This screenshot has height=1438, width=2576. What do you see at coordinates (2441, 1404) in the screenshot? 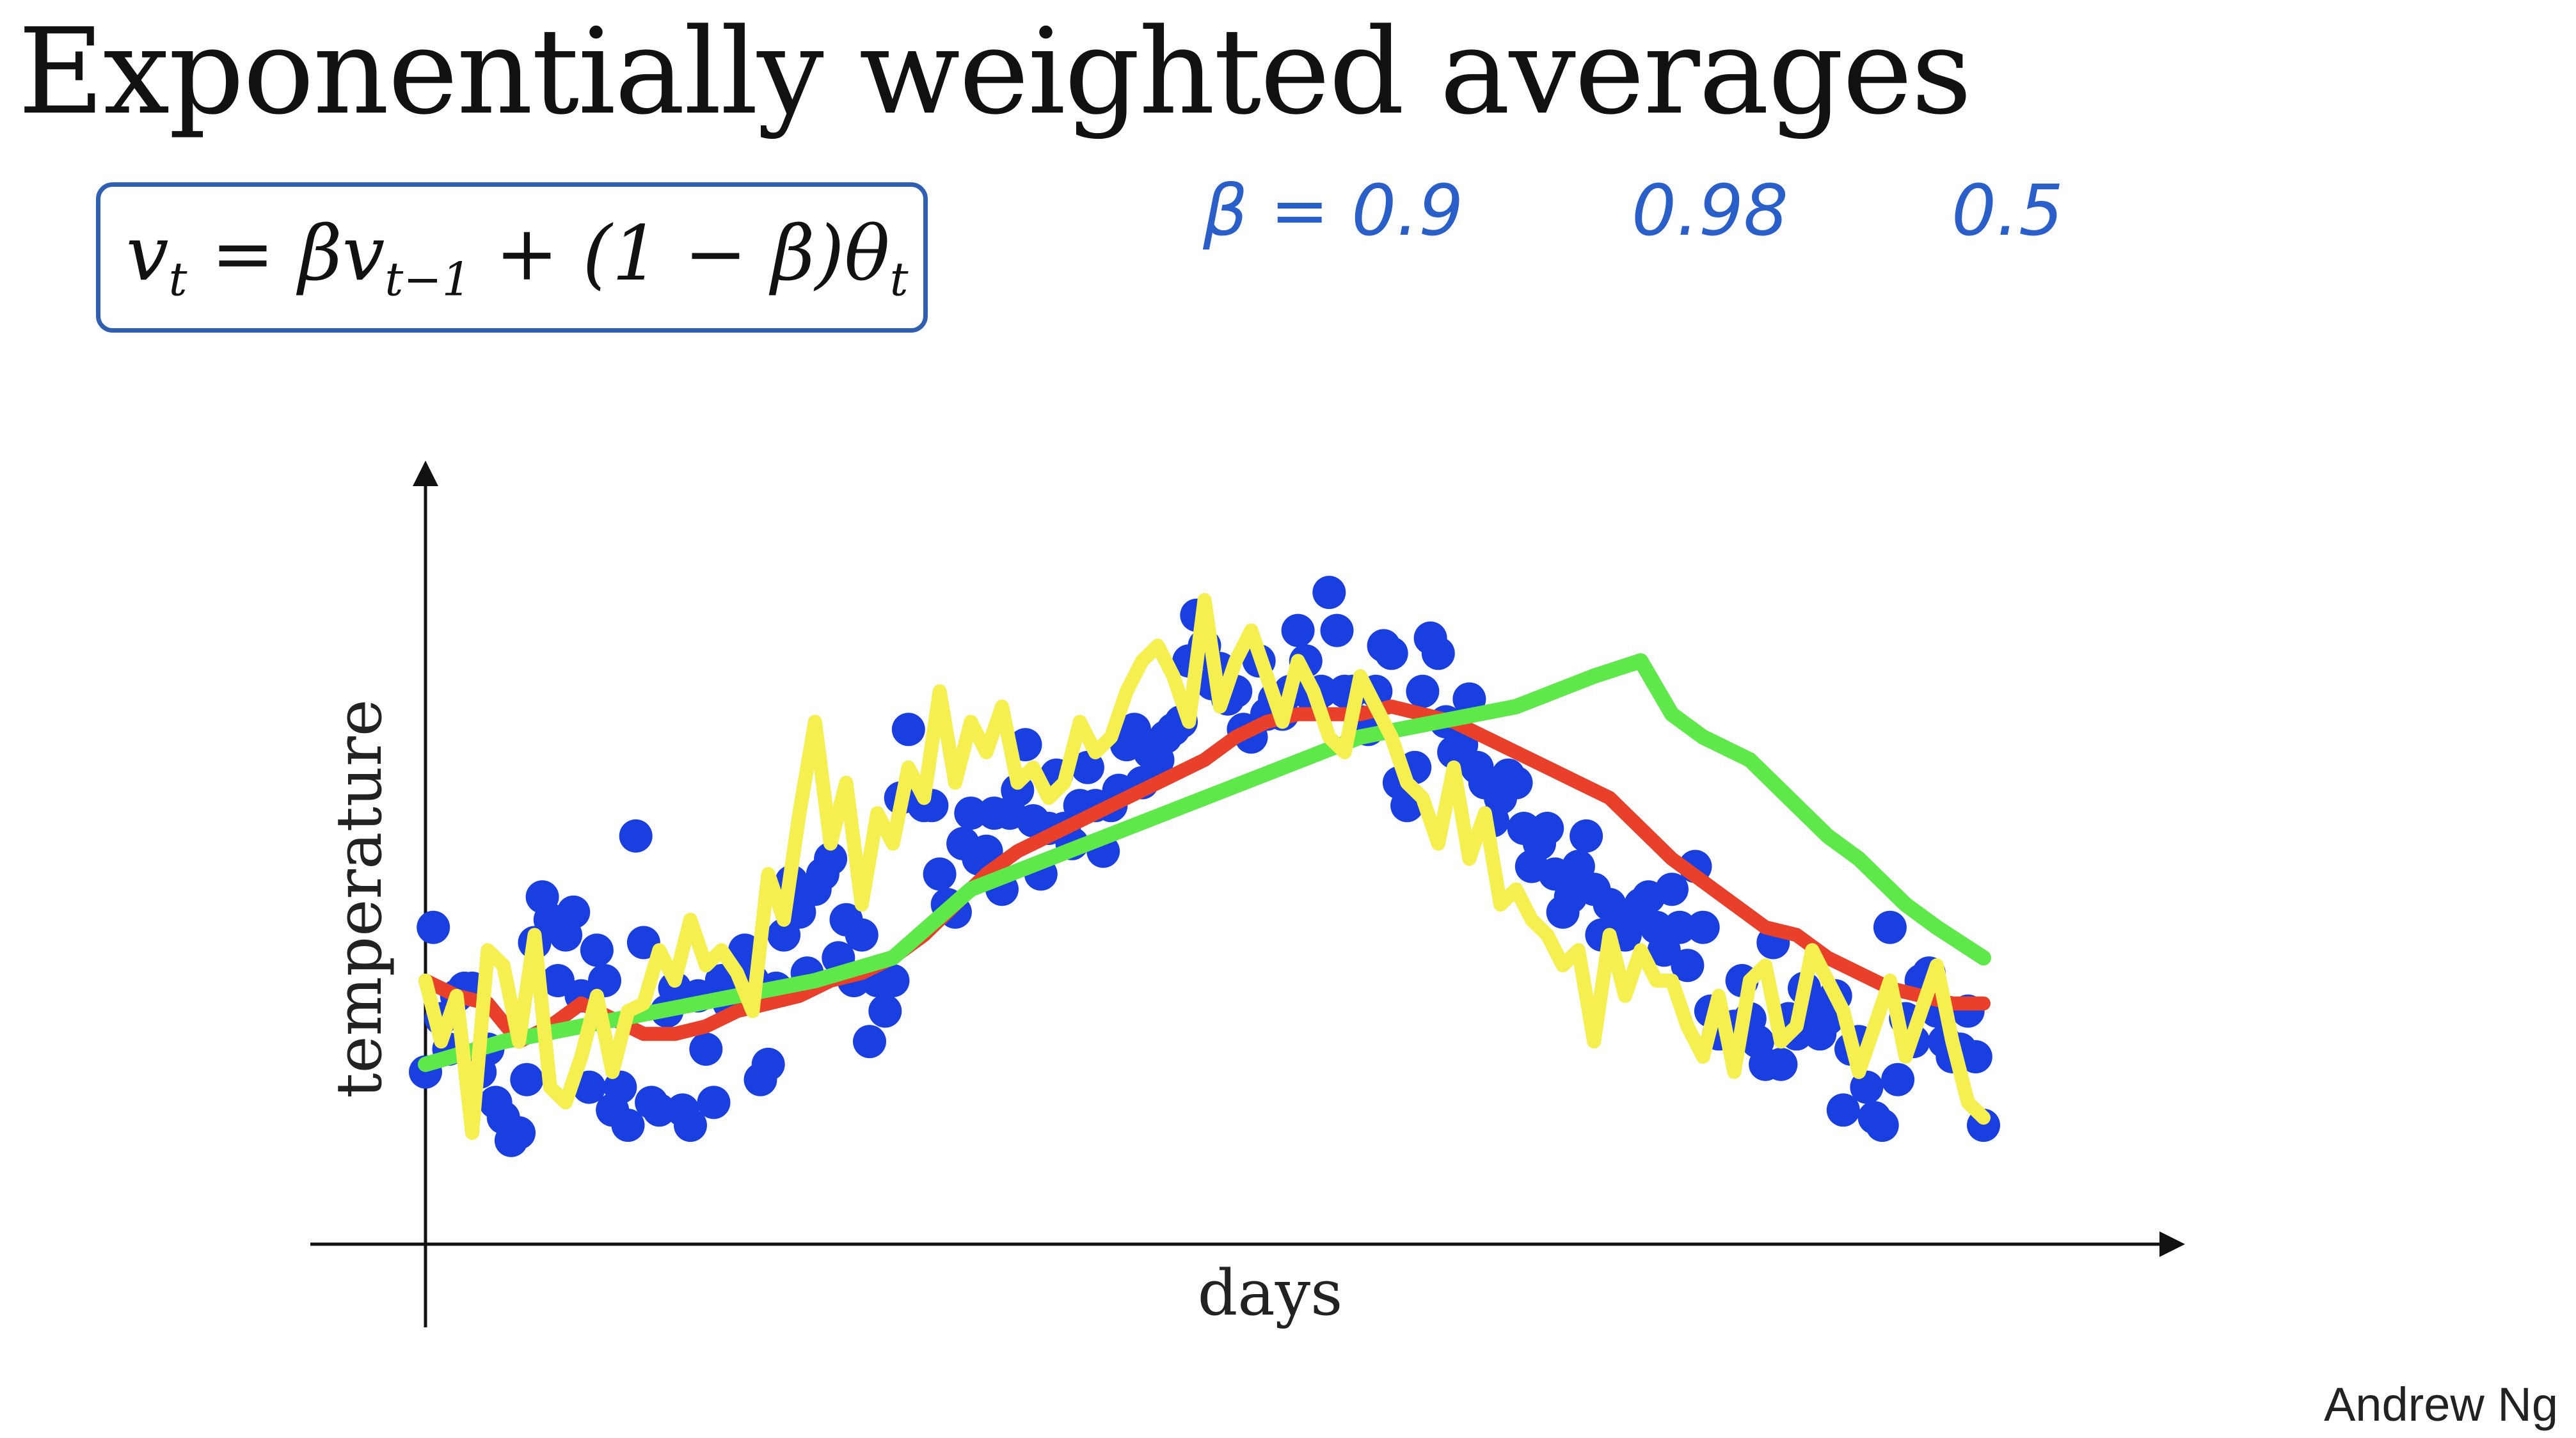
I see `author-signature: Andrew Ng` at bounding box center [2441, 1404].